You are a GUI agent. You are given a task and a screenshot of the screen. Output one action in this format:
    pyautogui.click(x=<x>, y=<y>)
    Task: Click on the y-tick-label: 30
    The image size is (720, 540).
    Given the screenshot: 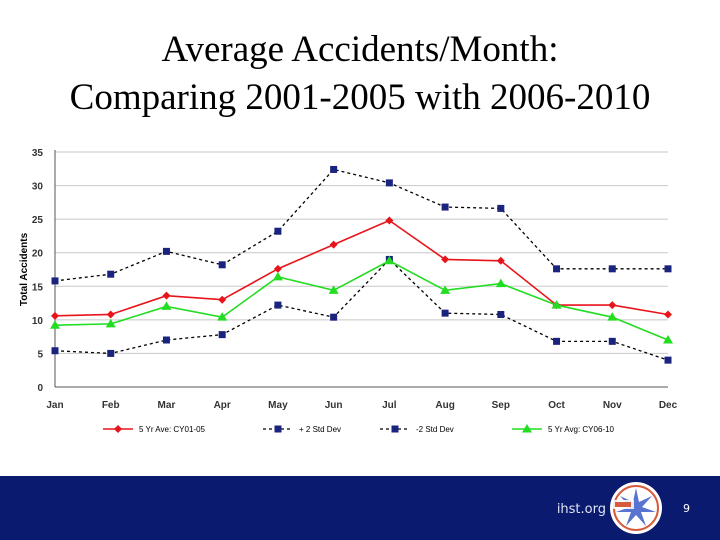 What is the action you would take?
    pyautogui.click(x=38, y=187)
    